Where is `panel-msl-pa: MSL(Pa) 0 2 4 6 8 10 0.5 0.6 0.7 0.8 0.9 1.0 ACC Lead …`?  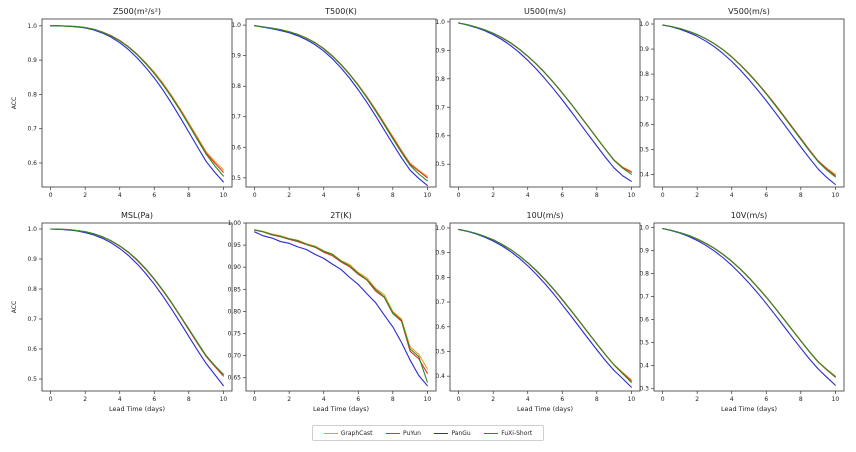 panel-msl-pa: MSL(Pa) 0 2 4 6 8 10 0.5 0.6 0.7 0.8 0.9 1.0 ACC Lead … is located at coordinates (122, 312).